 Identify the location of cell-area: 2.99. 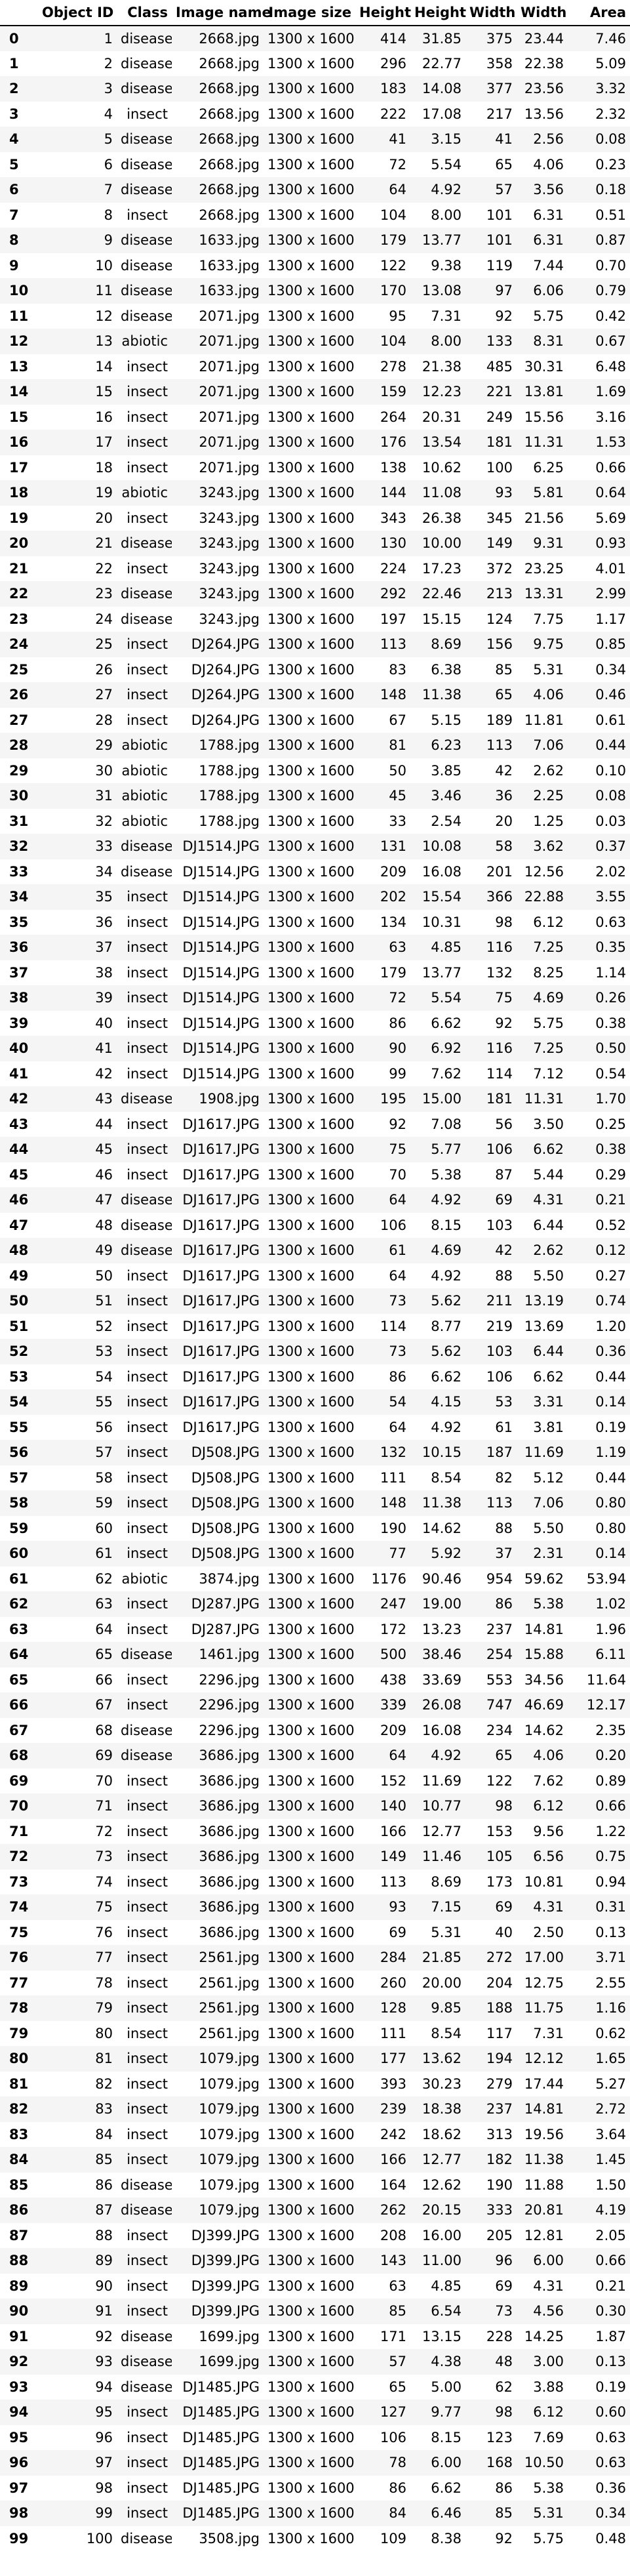
(599, 594).